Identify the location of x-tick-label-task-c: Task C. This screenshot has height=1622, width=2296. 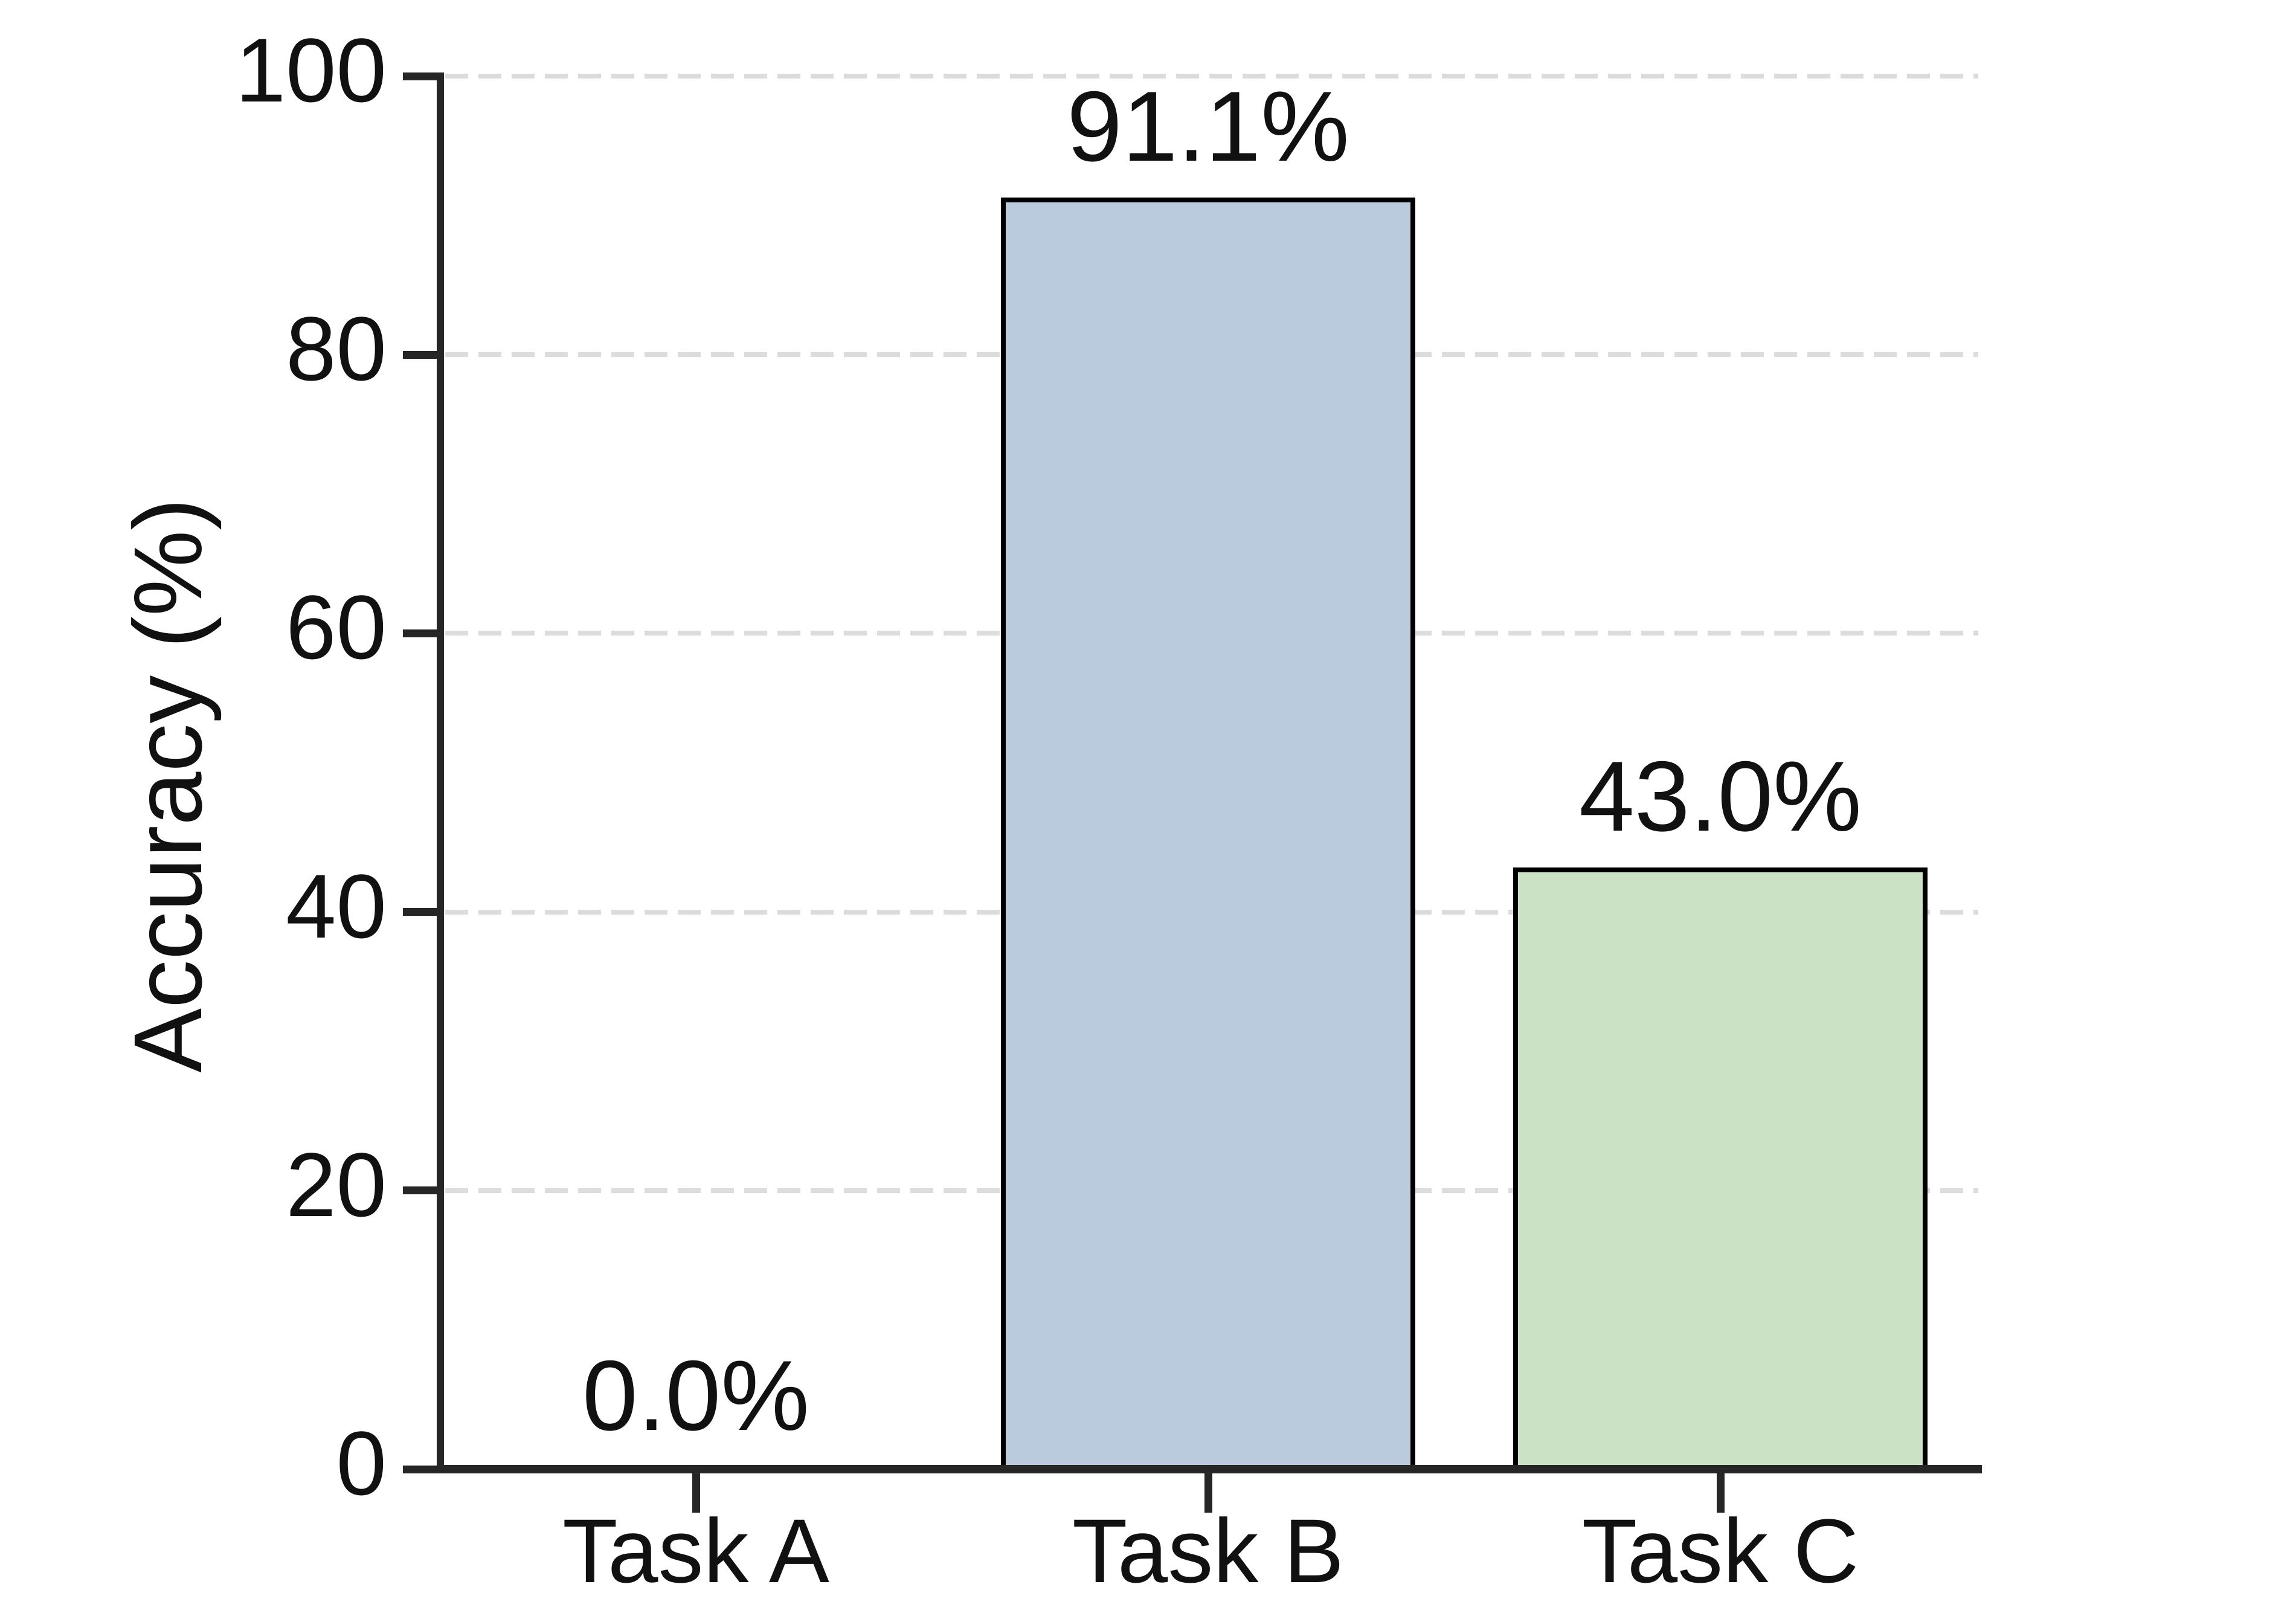
(1720, 1551).